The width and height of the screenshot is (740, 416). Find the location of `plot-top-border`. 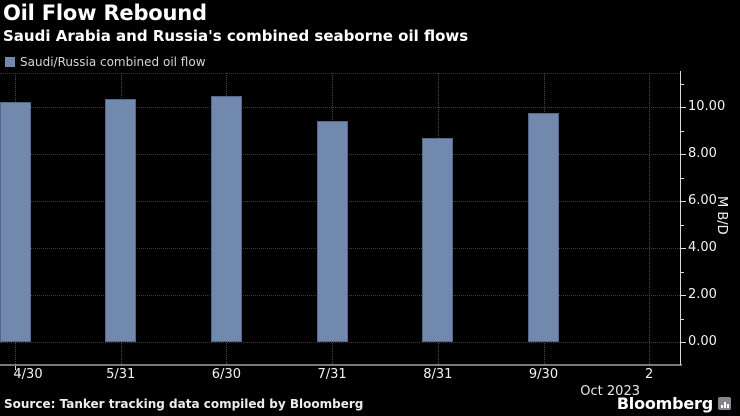

plot-top-border is located at coordinates (340, 73).